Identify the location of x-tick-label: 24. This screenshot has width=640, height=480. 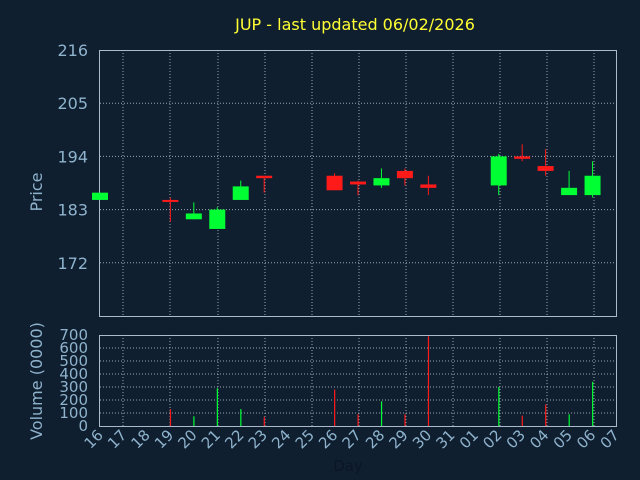
(281, 439).